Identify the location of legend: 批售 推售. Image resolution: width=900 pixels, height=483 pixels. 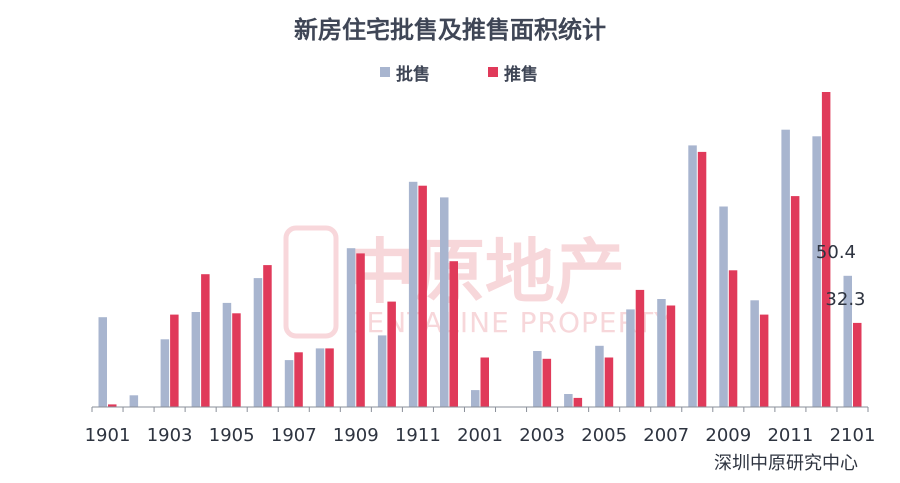
(459, 74).